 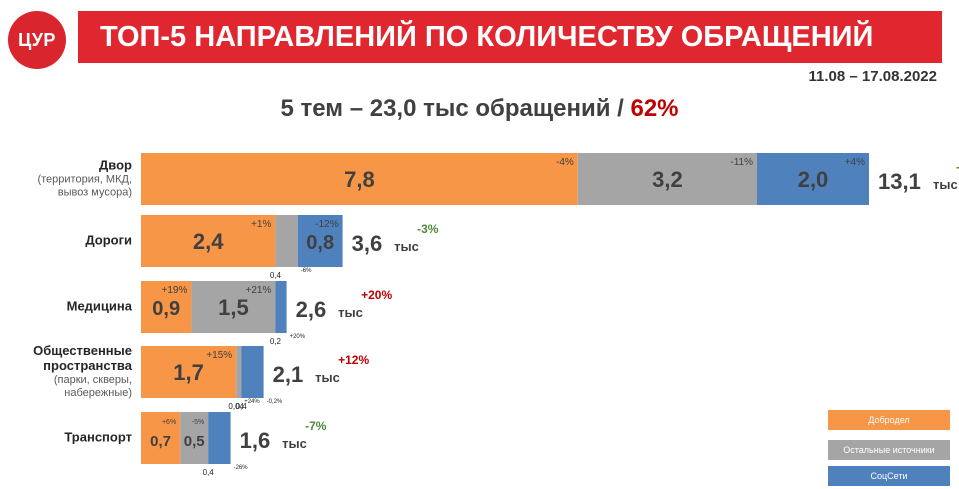 I want to click on total-change: +20%, so click(x=376, y=295).